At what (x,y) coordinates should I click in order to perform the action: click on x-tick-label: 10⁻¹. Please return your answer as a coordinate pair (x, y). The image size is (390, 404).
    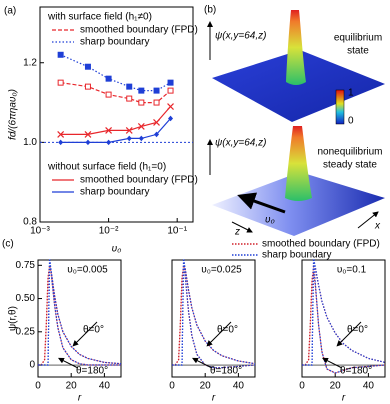
    Looking at the image, I should click on (177, 231).